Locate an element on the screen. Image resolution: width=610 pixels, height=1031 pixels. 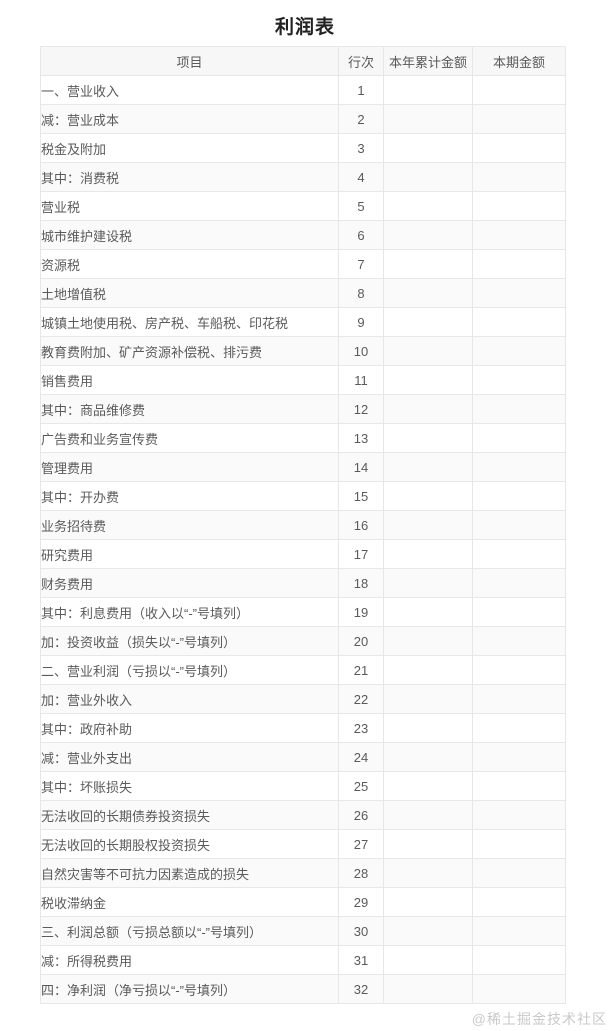
line-number-cell: 7 is located at coordinates (361, 264).